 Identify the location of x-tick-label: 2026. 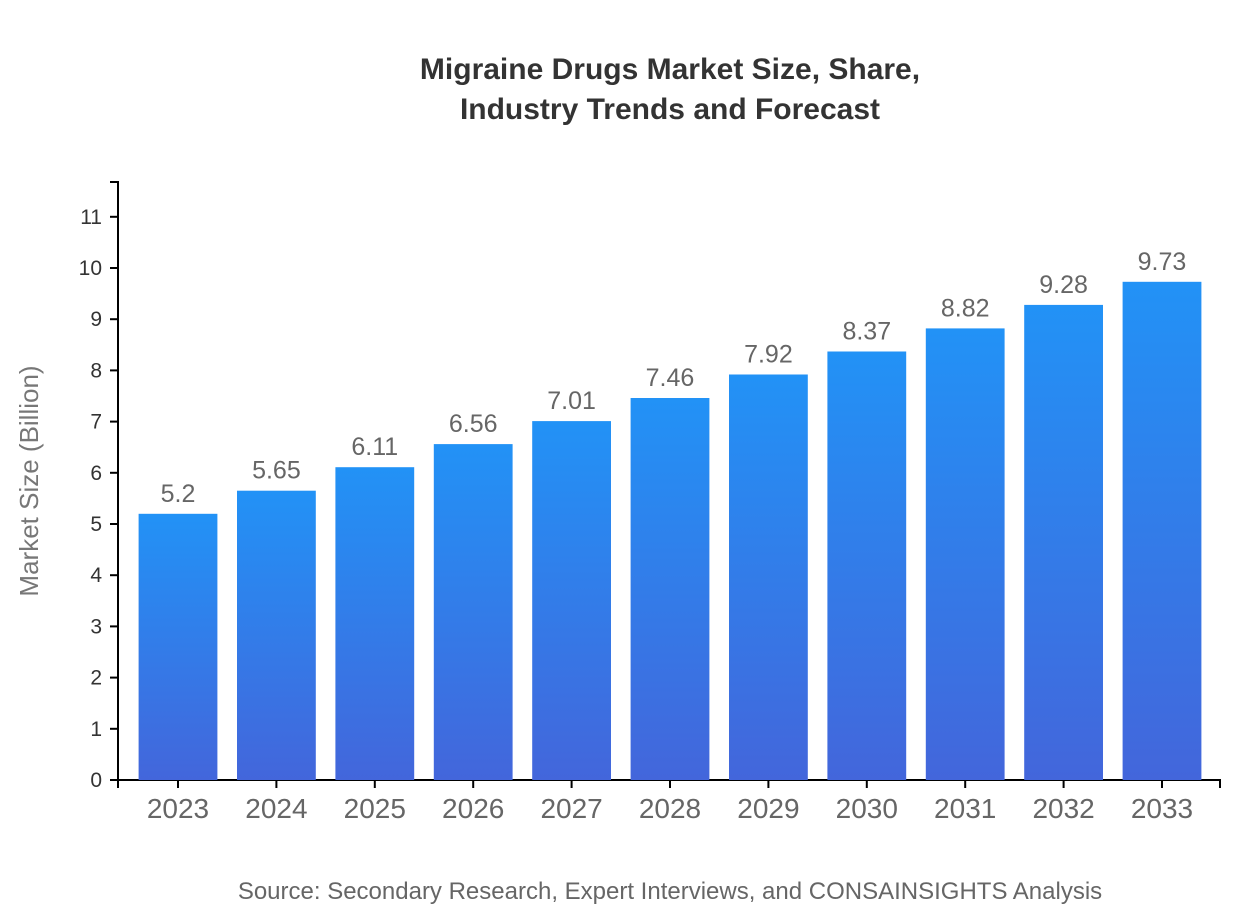
(473, 808).